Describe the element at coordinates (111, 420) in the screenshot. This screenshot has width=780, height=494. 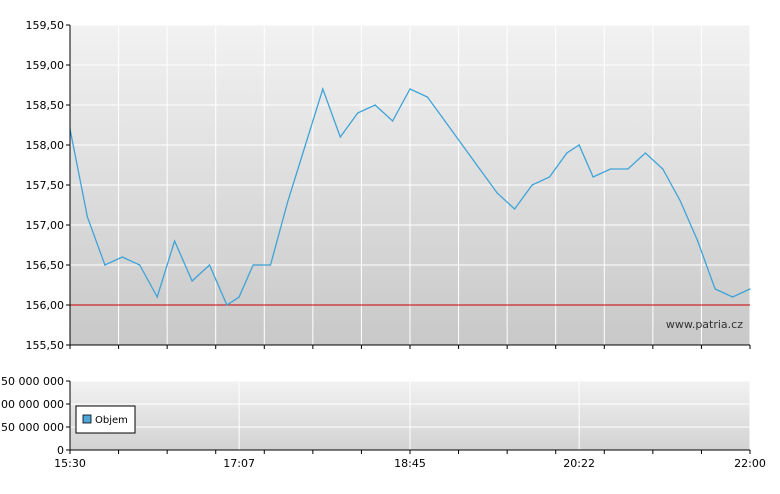
I see `legend-label: Objem` at that location.